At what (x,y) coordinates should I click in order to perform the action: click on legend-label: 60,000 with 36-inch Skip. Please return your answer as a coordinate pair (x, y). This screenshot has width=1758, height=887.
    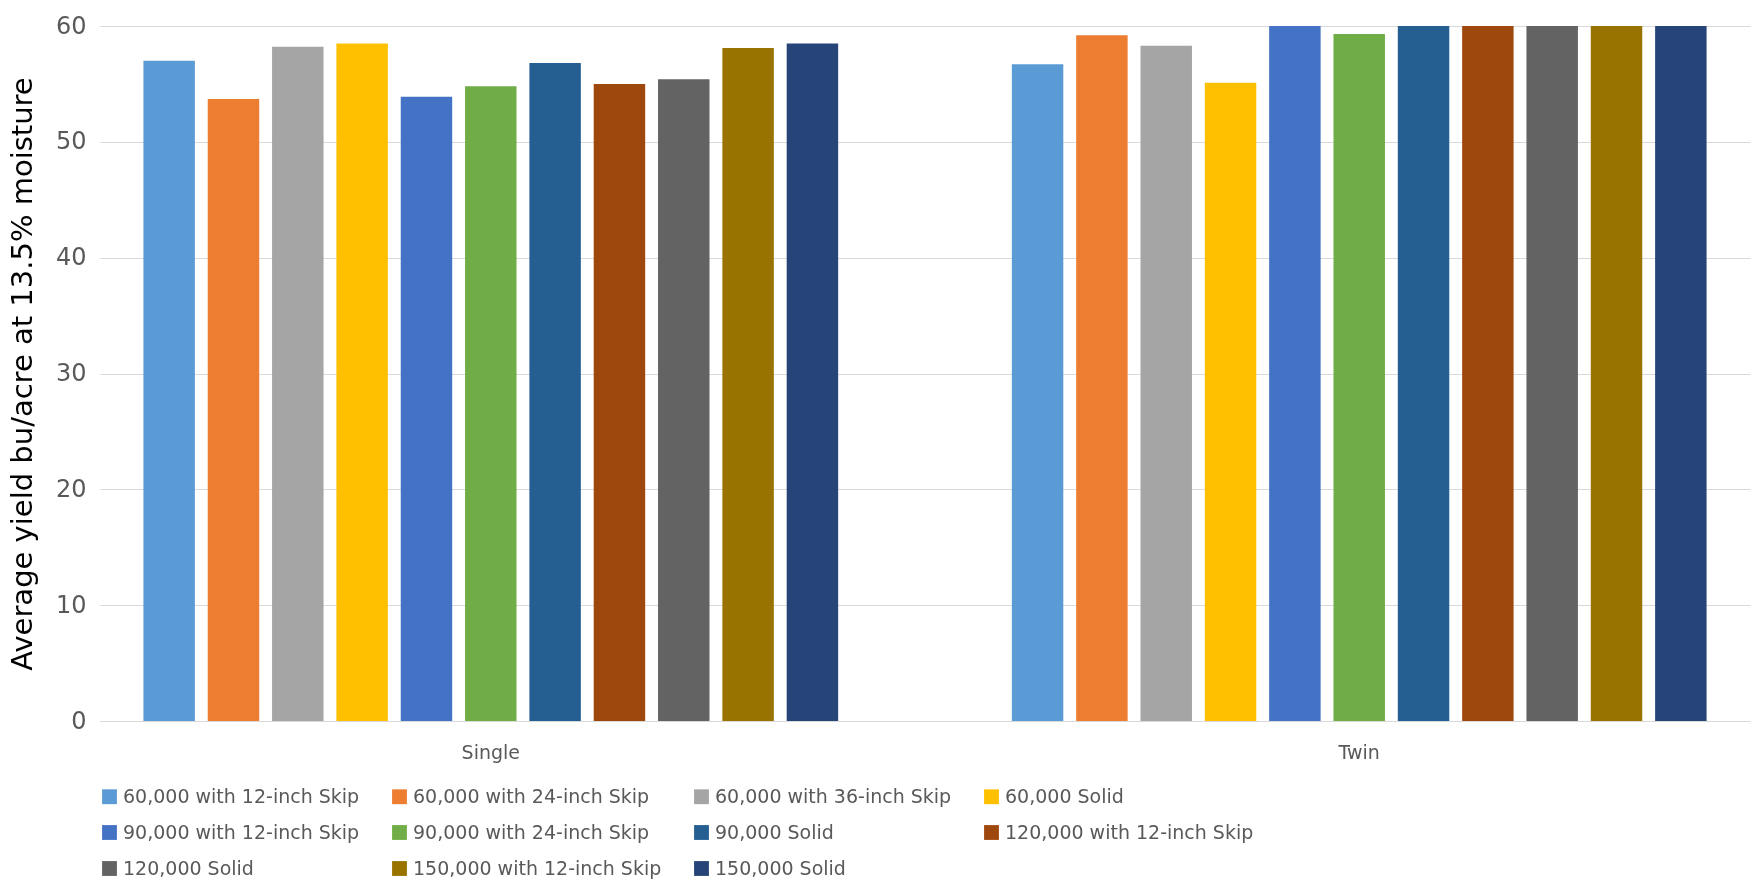
    Looking at the image, I should click on (833, 795).